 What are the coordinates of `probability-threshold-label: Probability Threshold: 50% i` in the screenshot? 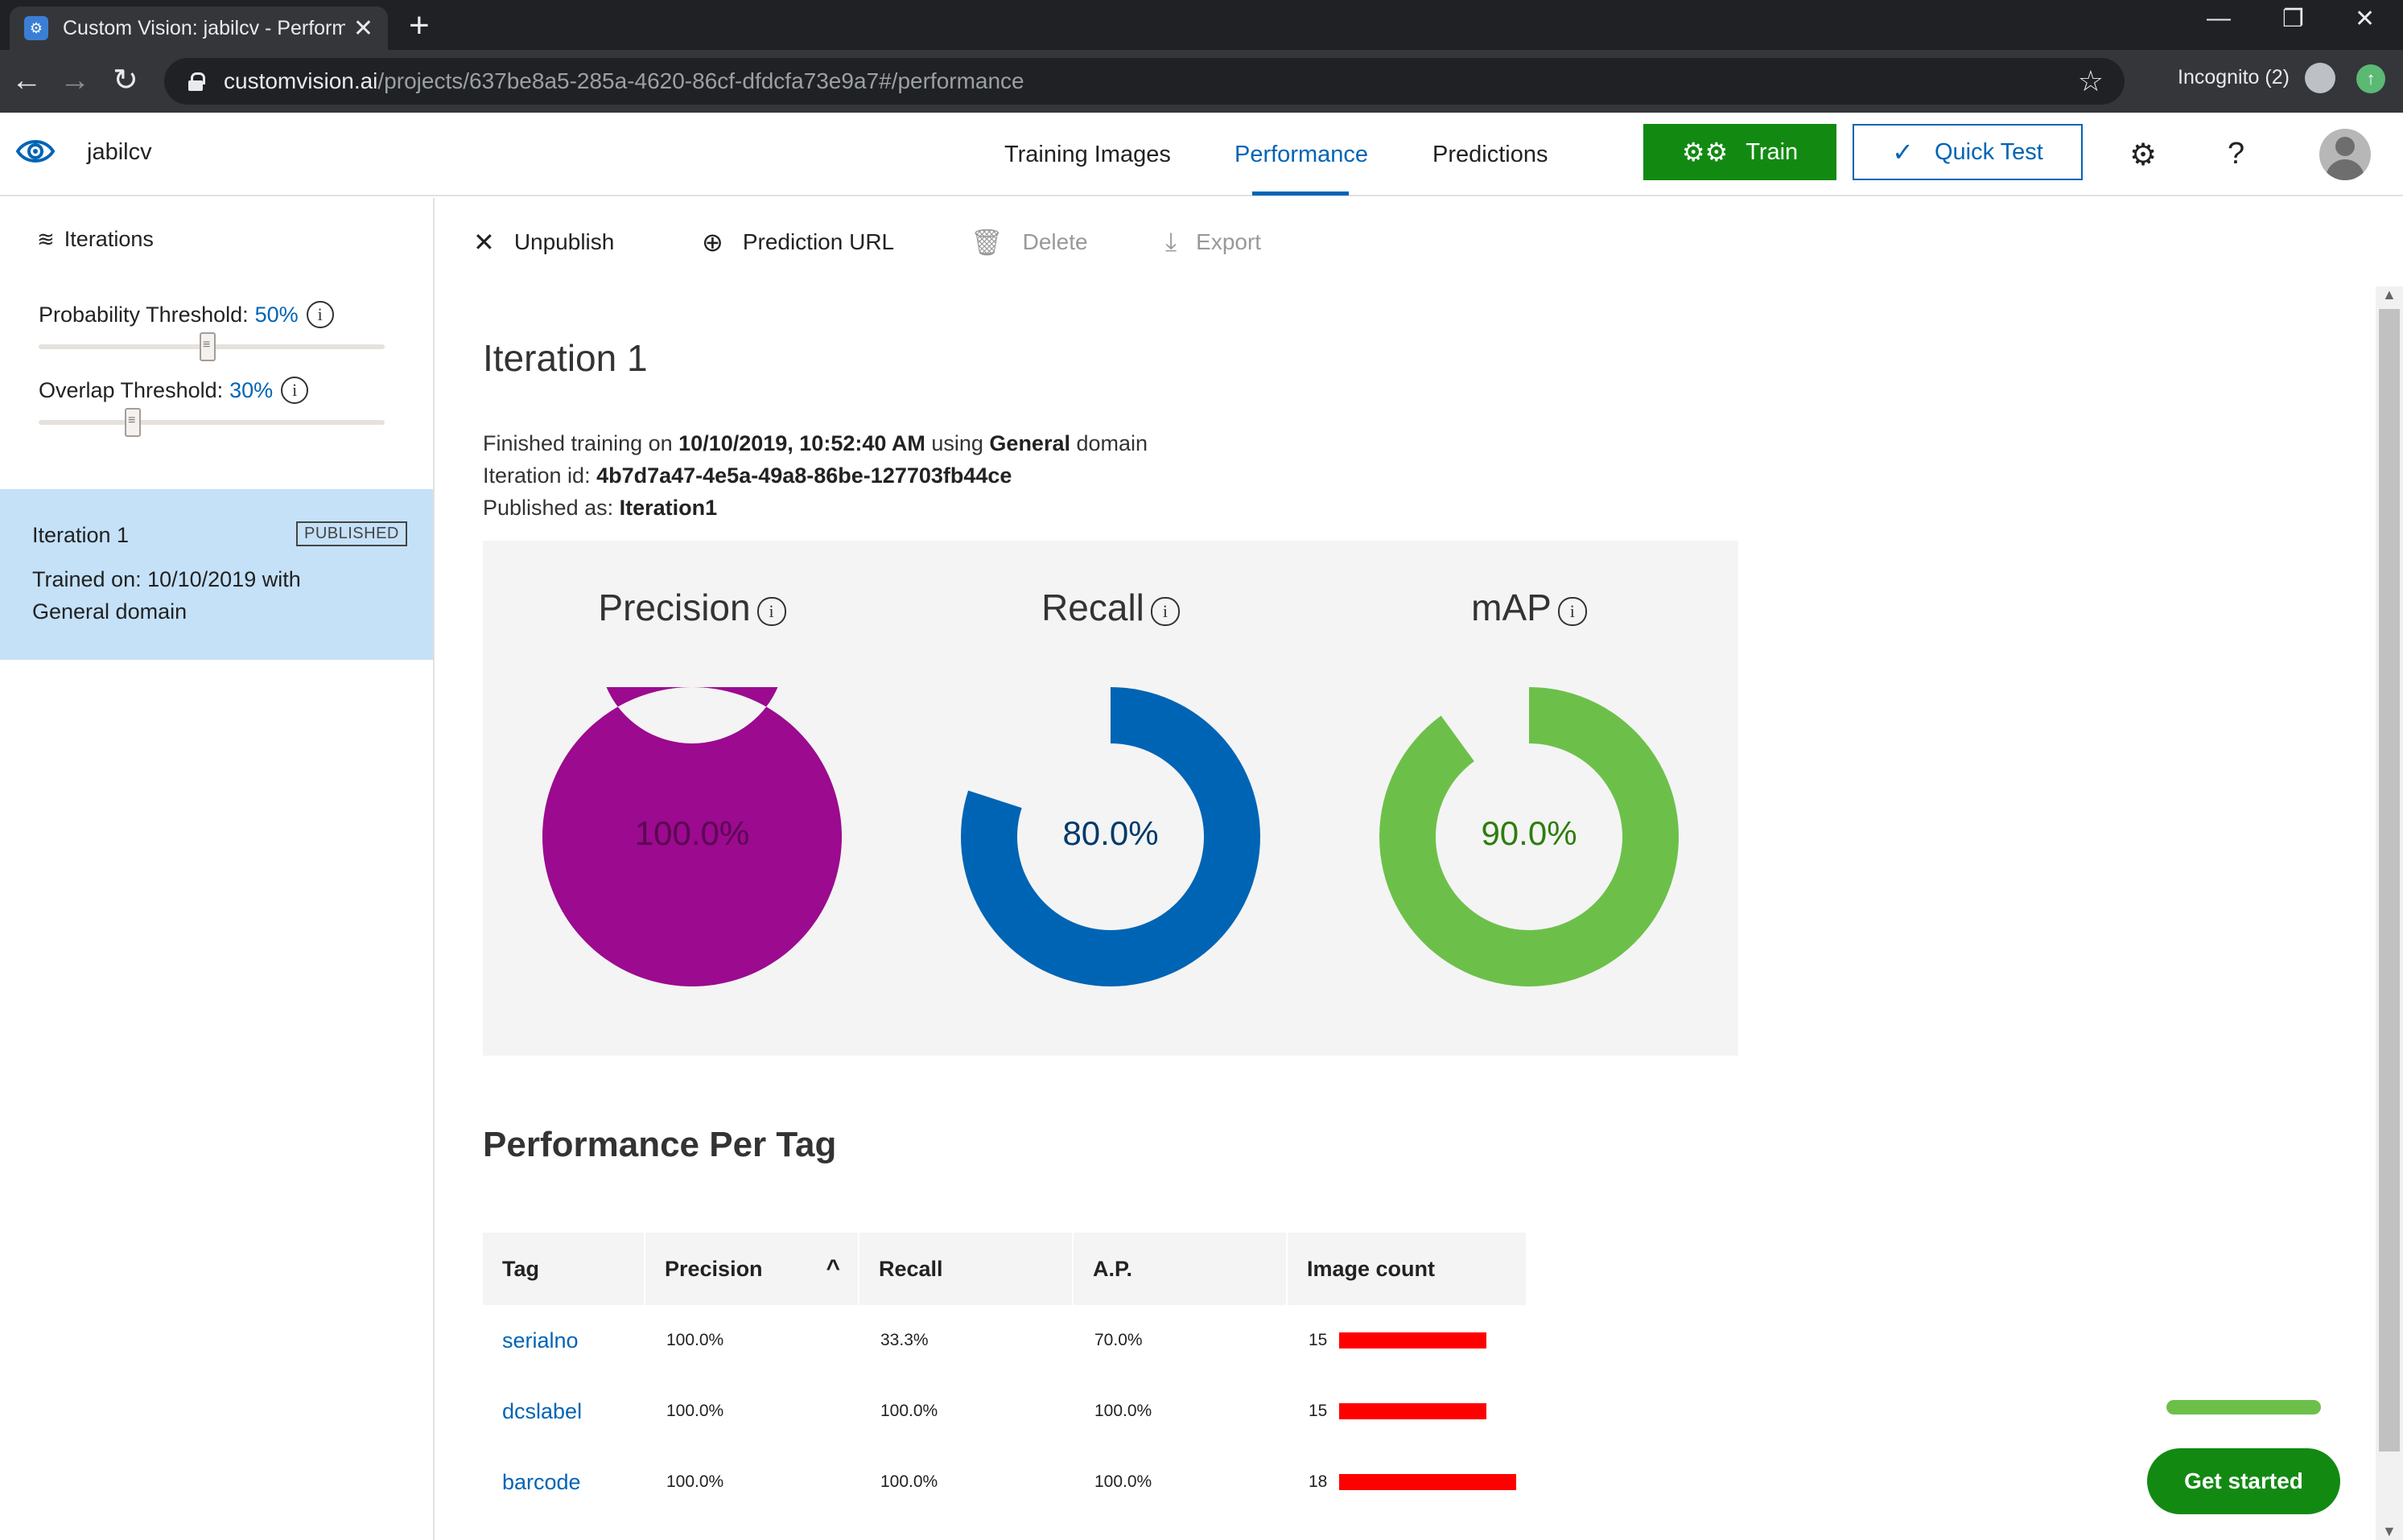 It's located at (187, 314).